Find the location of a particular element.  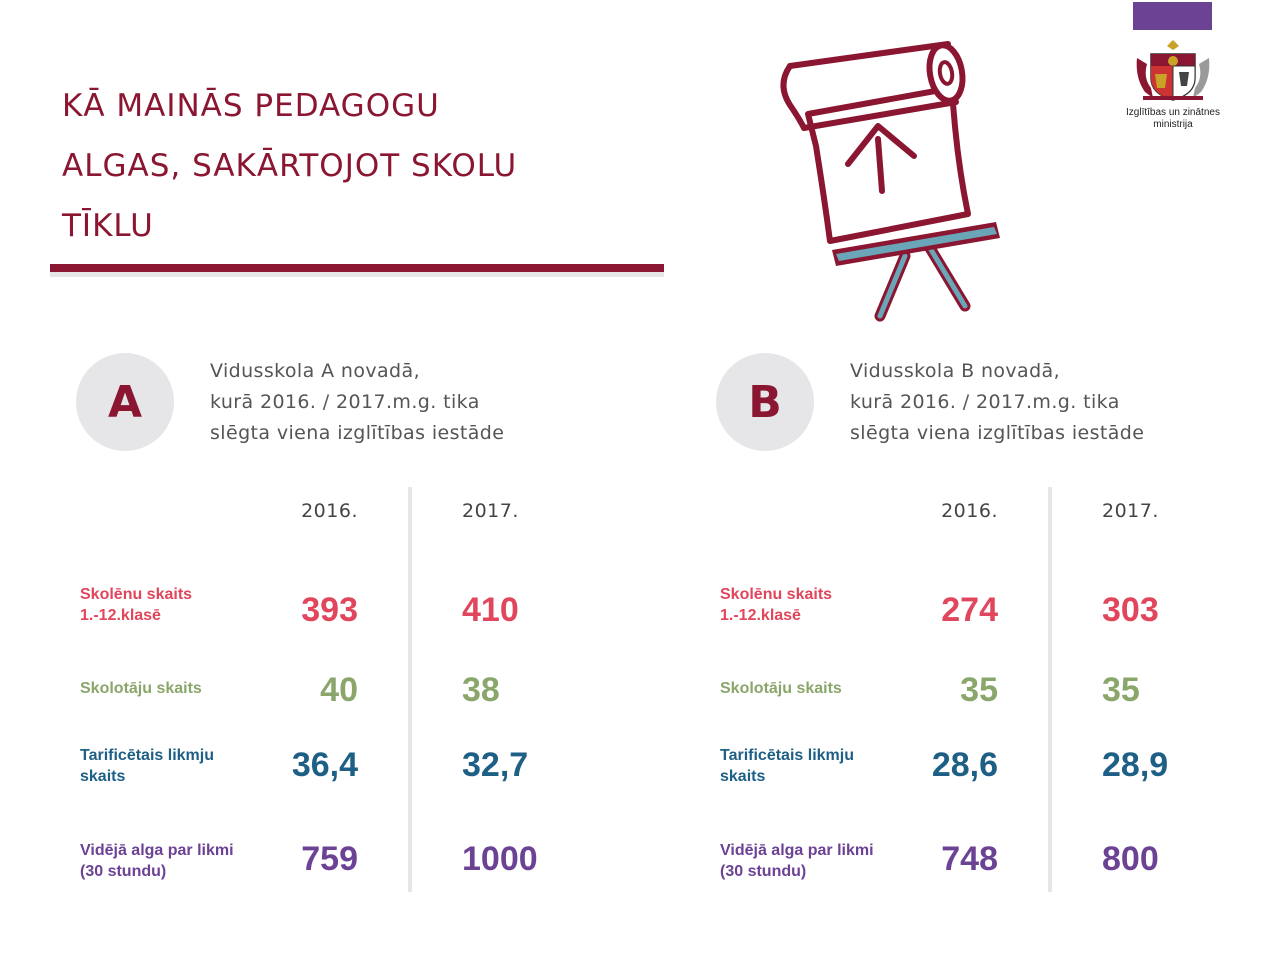

ministry-name: Izglītības un zinātnes ministrija is located at coordinates (1173, 119).